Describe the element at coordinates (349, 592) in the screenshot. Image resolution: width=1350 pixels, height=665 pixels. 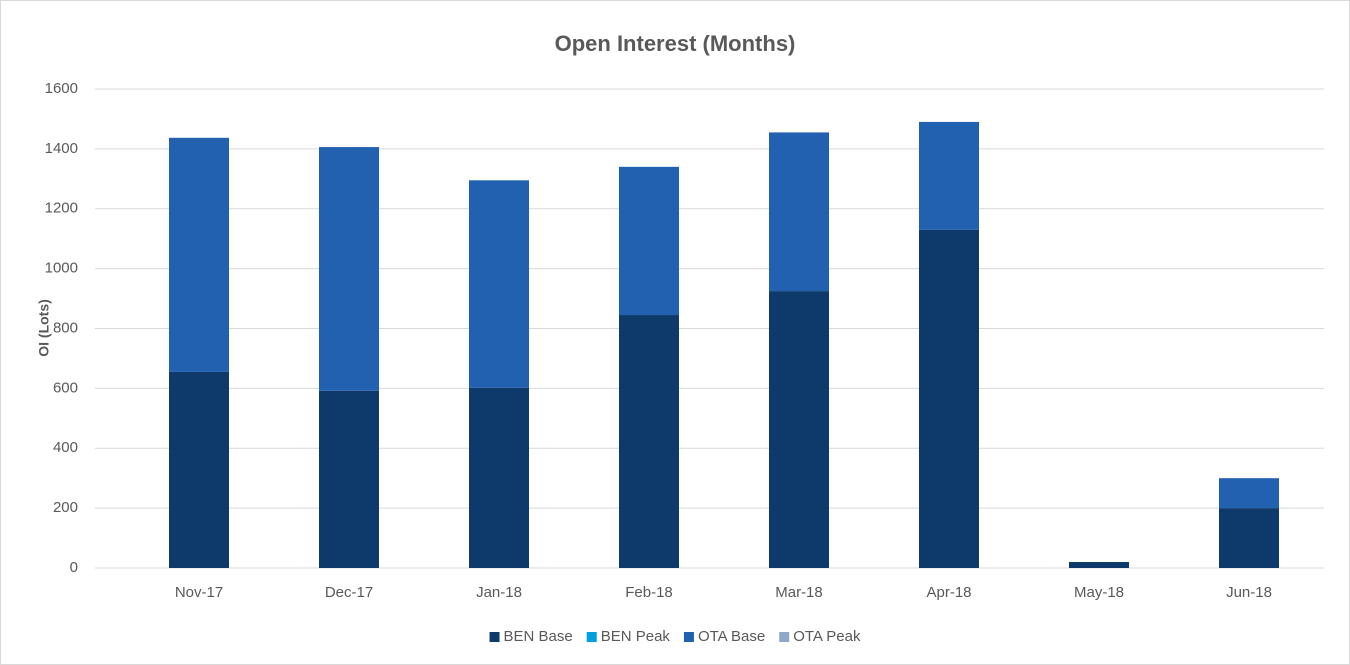
I see `x-tick-label: Dec-17` at that location.